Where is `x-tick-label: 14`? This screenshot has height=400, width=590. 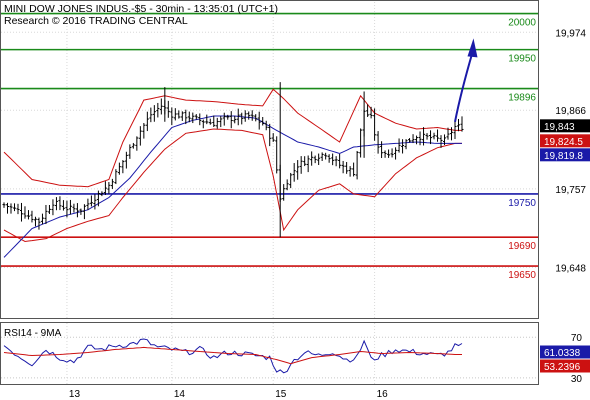
x-tick-label: 14 is located at coordinates (180, 394).